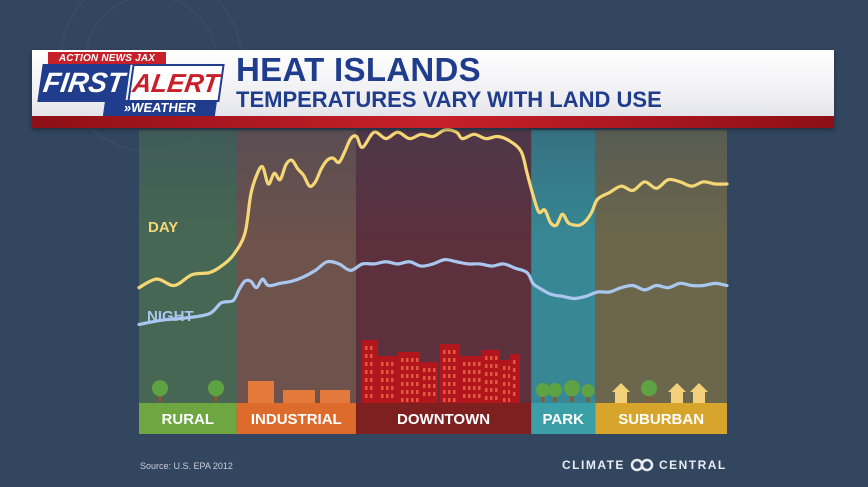 This screenshot has width=868, height=487. Describe the element at coordinates (186, 466) in the screenshot. I see `source-note: Source: U.S. EPA 2012` at that location.